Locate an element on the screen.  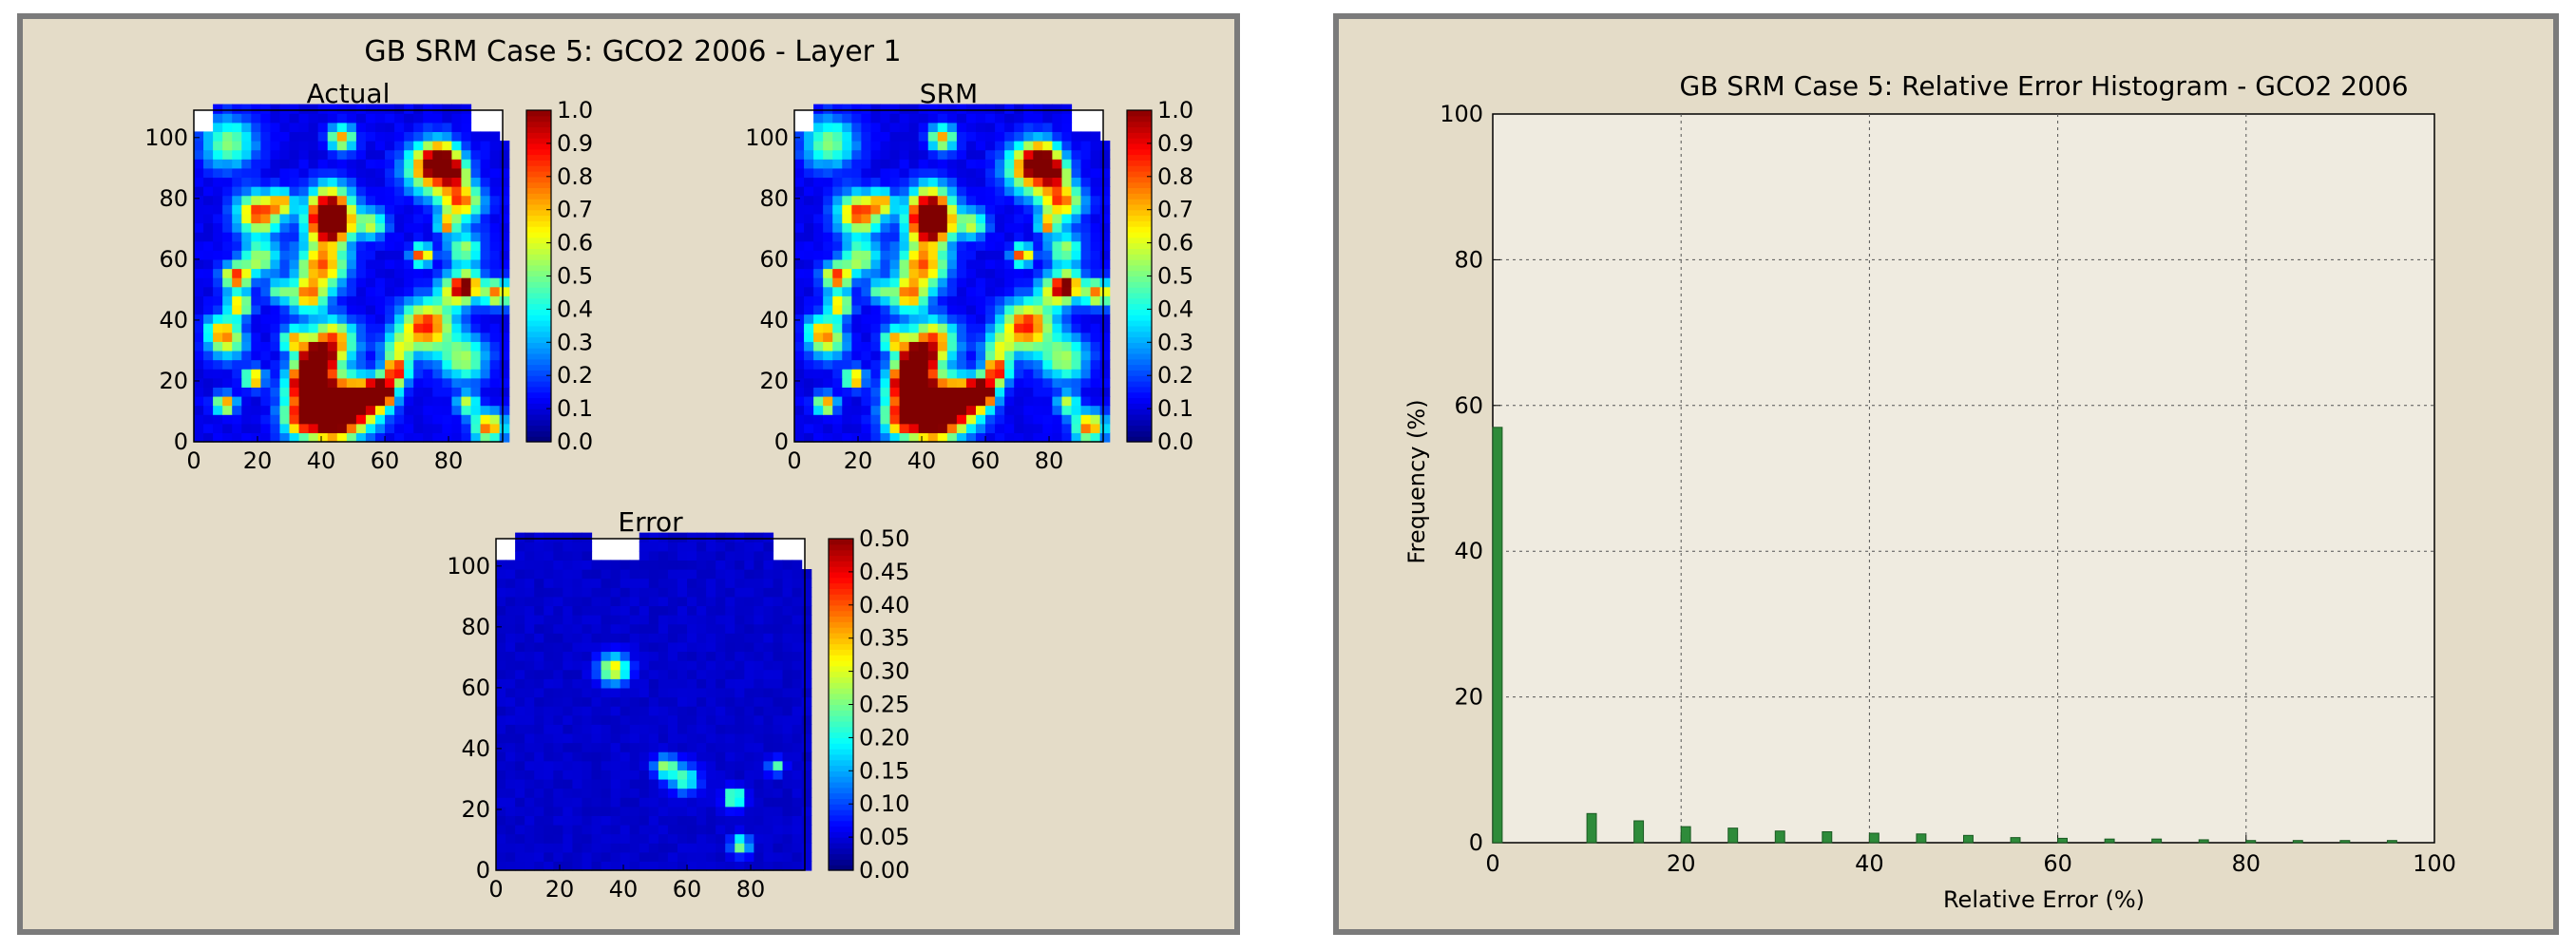
colorbar-tick-label: 0.2 is located at coordinates (575, 375).